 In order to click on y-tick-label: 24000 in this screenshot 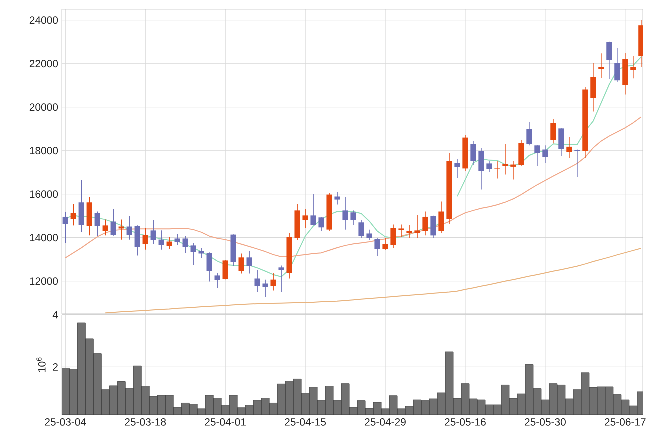, I will do `click(44, 20)`.